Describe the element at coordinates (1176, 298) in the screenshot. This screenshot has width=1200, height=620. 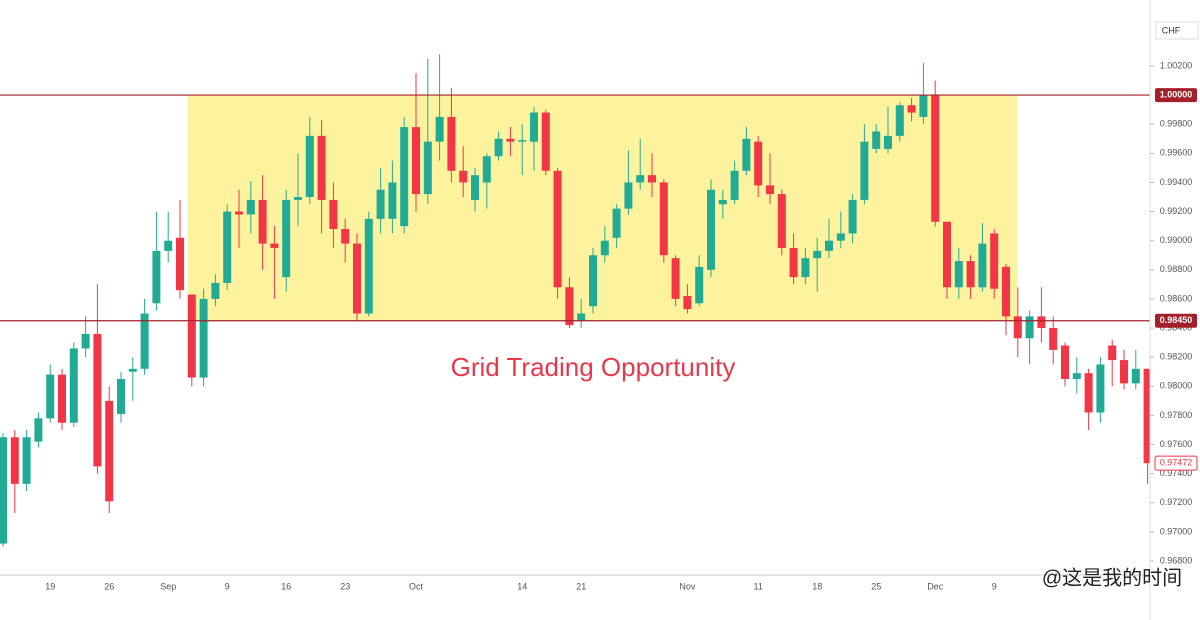
I see `y-tick-label: 0.98600` at that location.